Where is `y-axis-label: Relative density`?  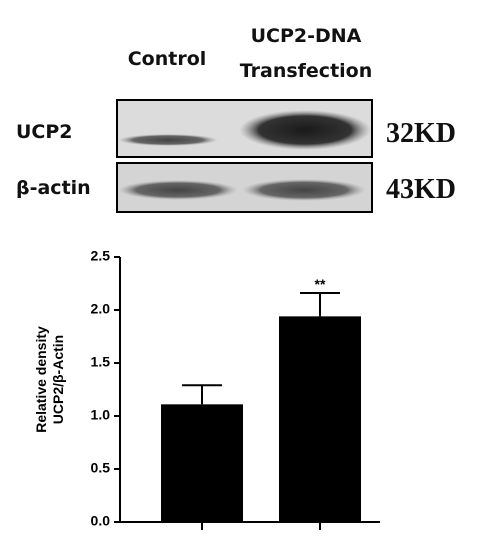
y-axis-label: Relative density is located at coordinates (41, 379).